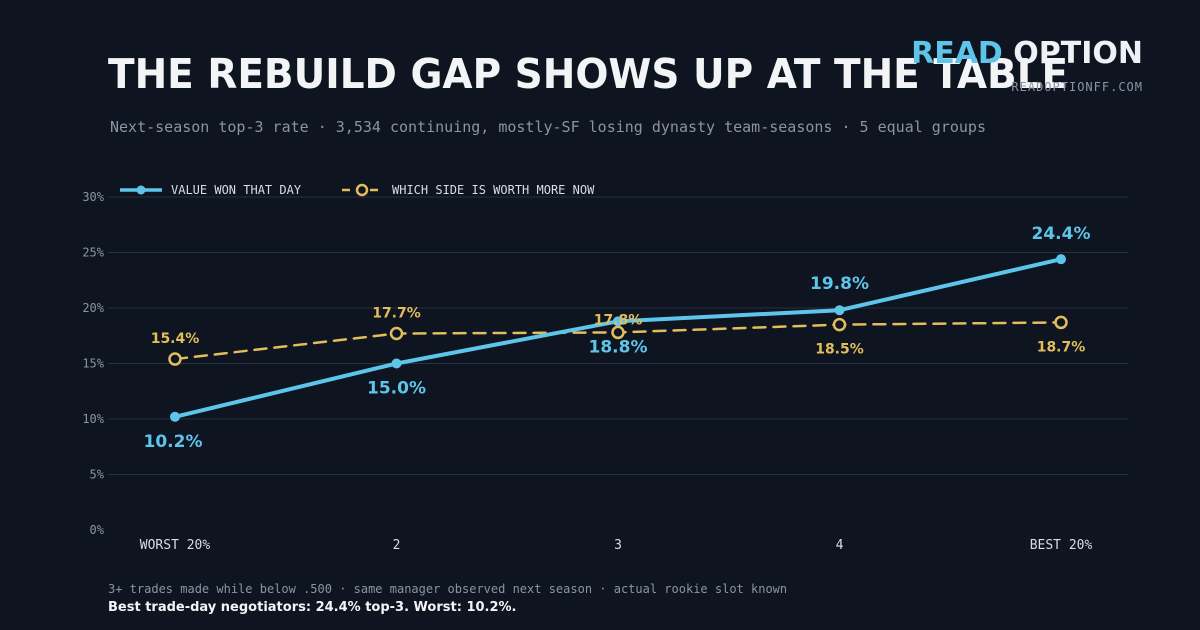 Image resolution: width=1200 pixels, height=630 pixels. What do you see at coordinates (93, 253) in the screenshot?
I see `y-tick-label: 25%` at bounding box center [93, 253].